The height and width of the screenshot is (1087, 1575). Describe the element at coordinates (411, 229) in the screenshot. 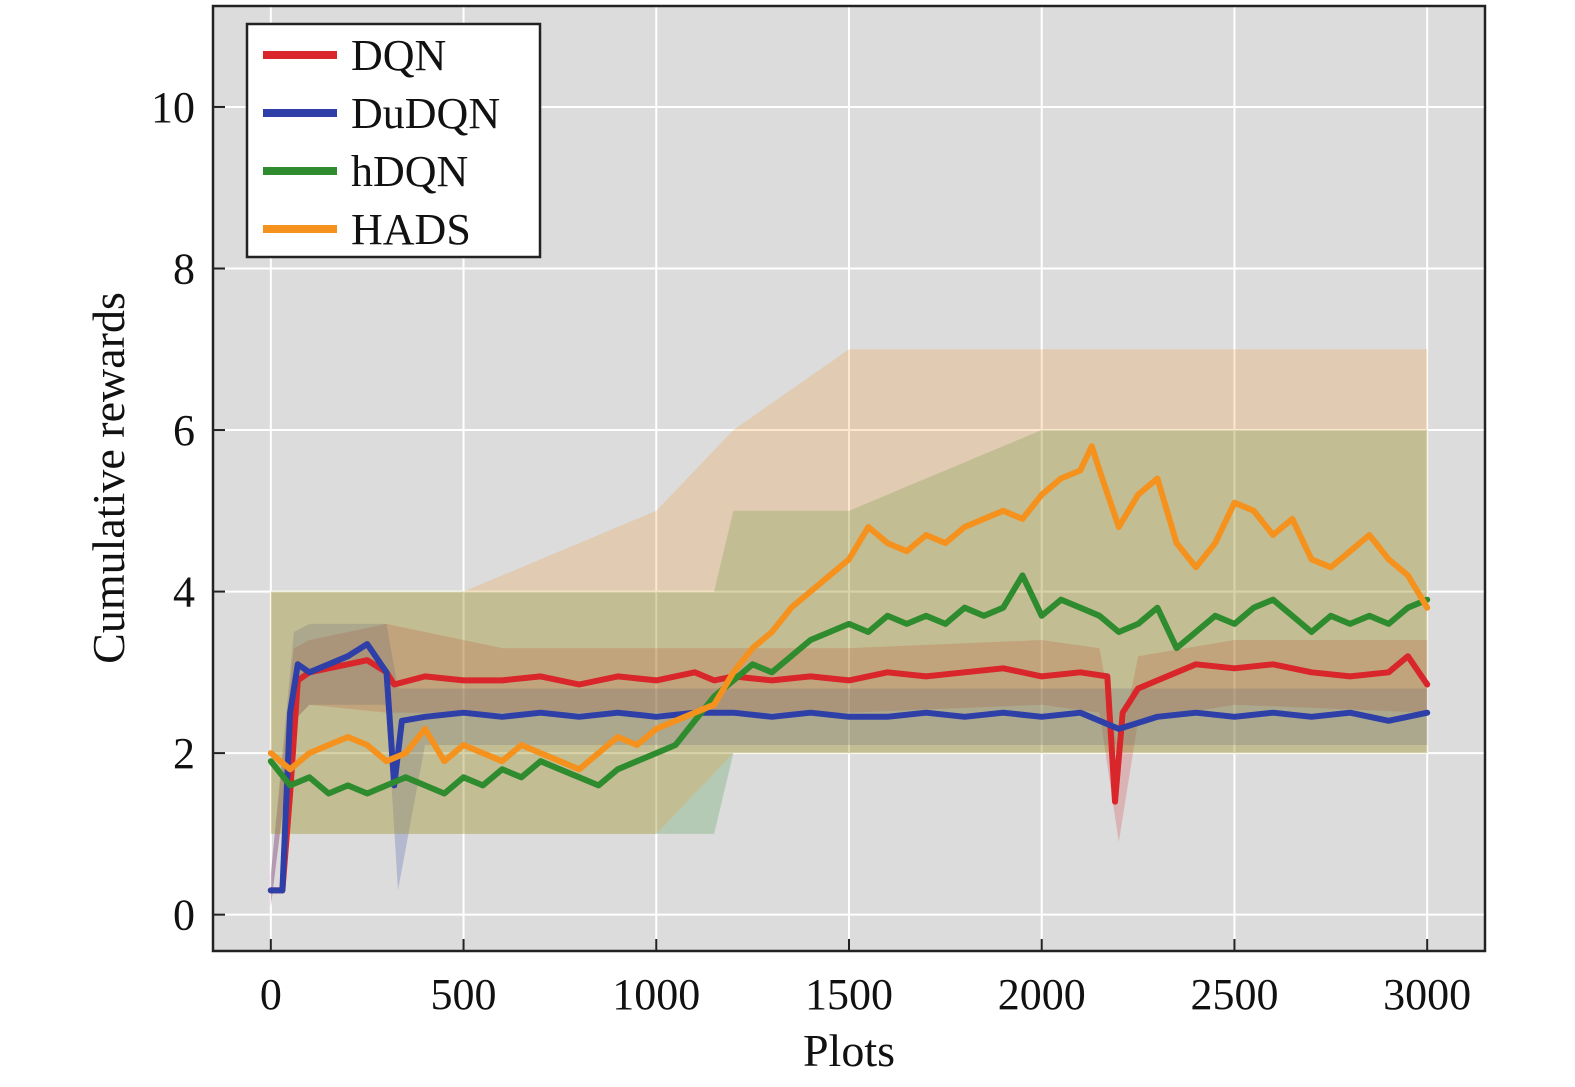

I see `legend-label-hads: HADS` at that location.